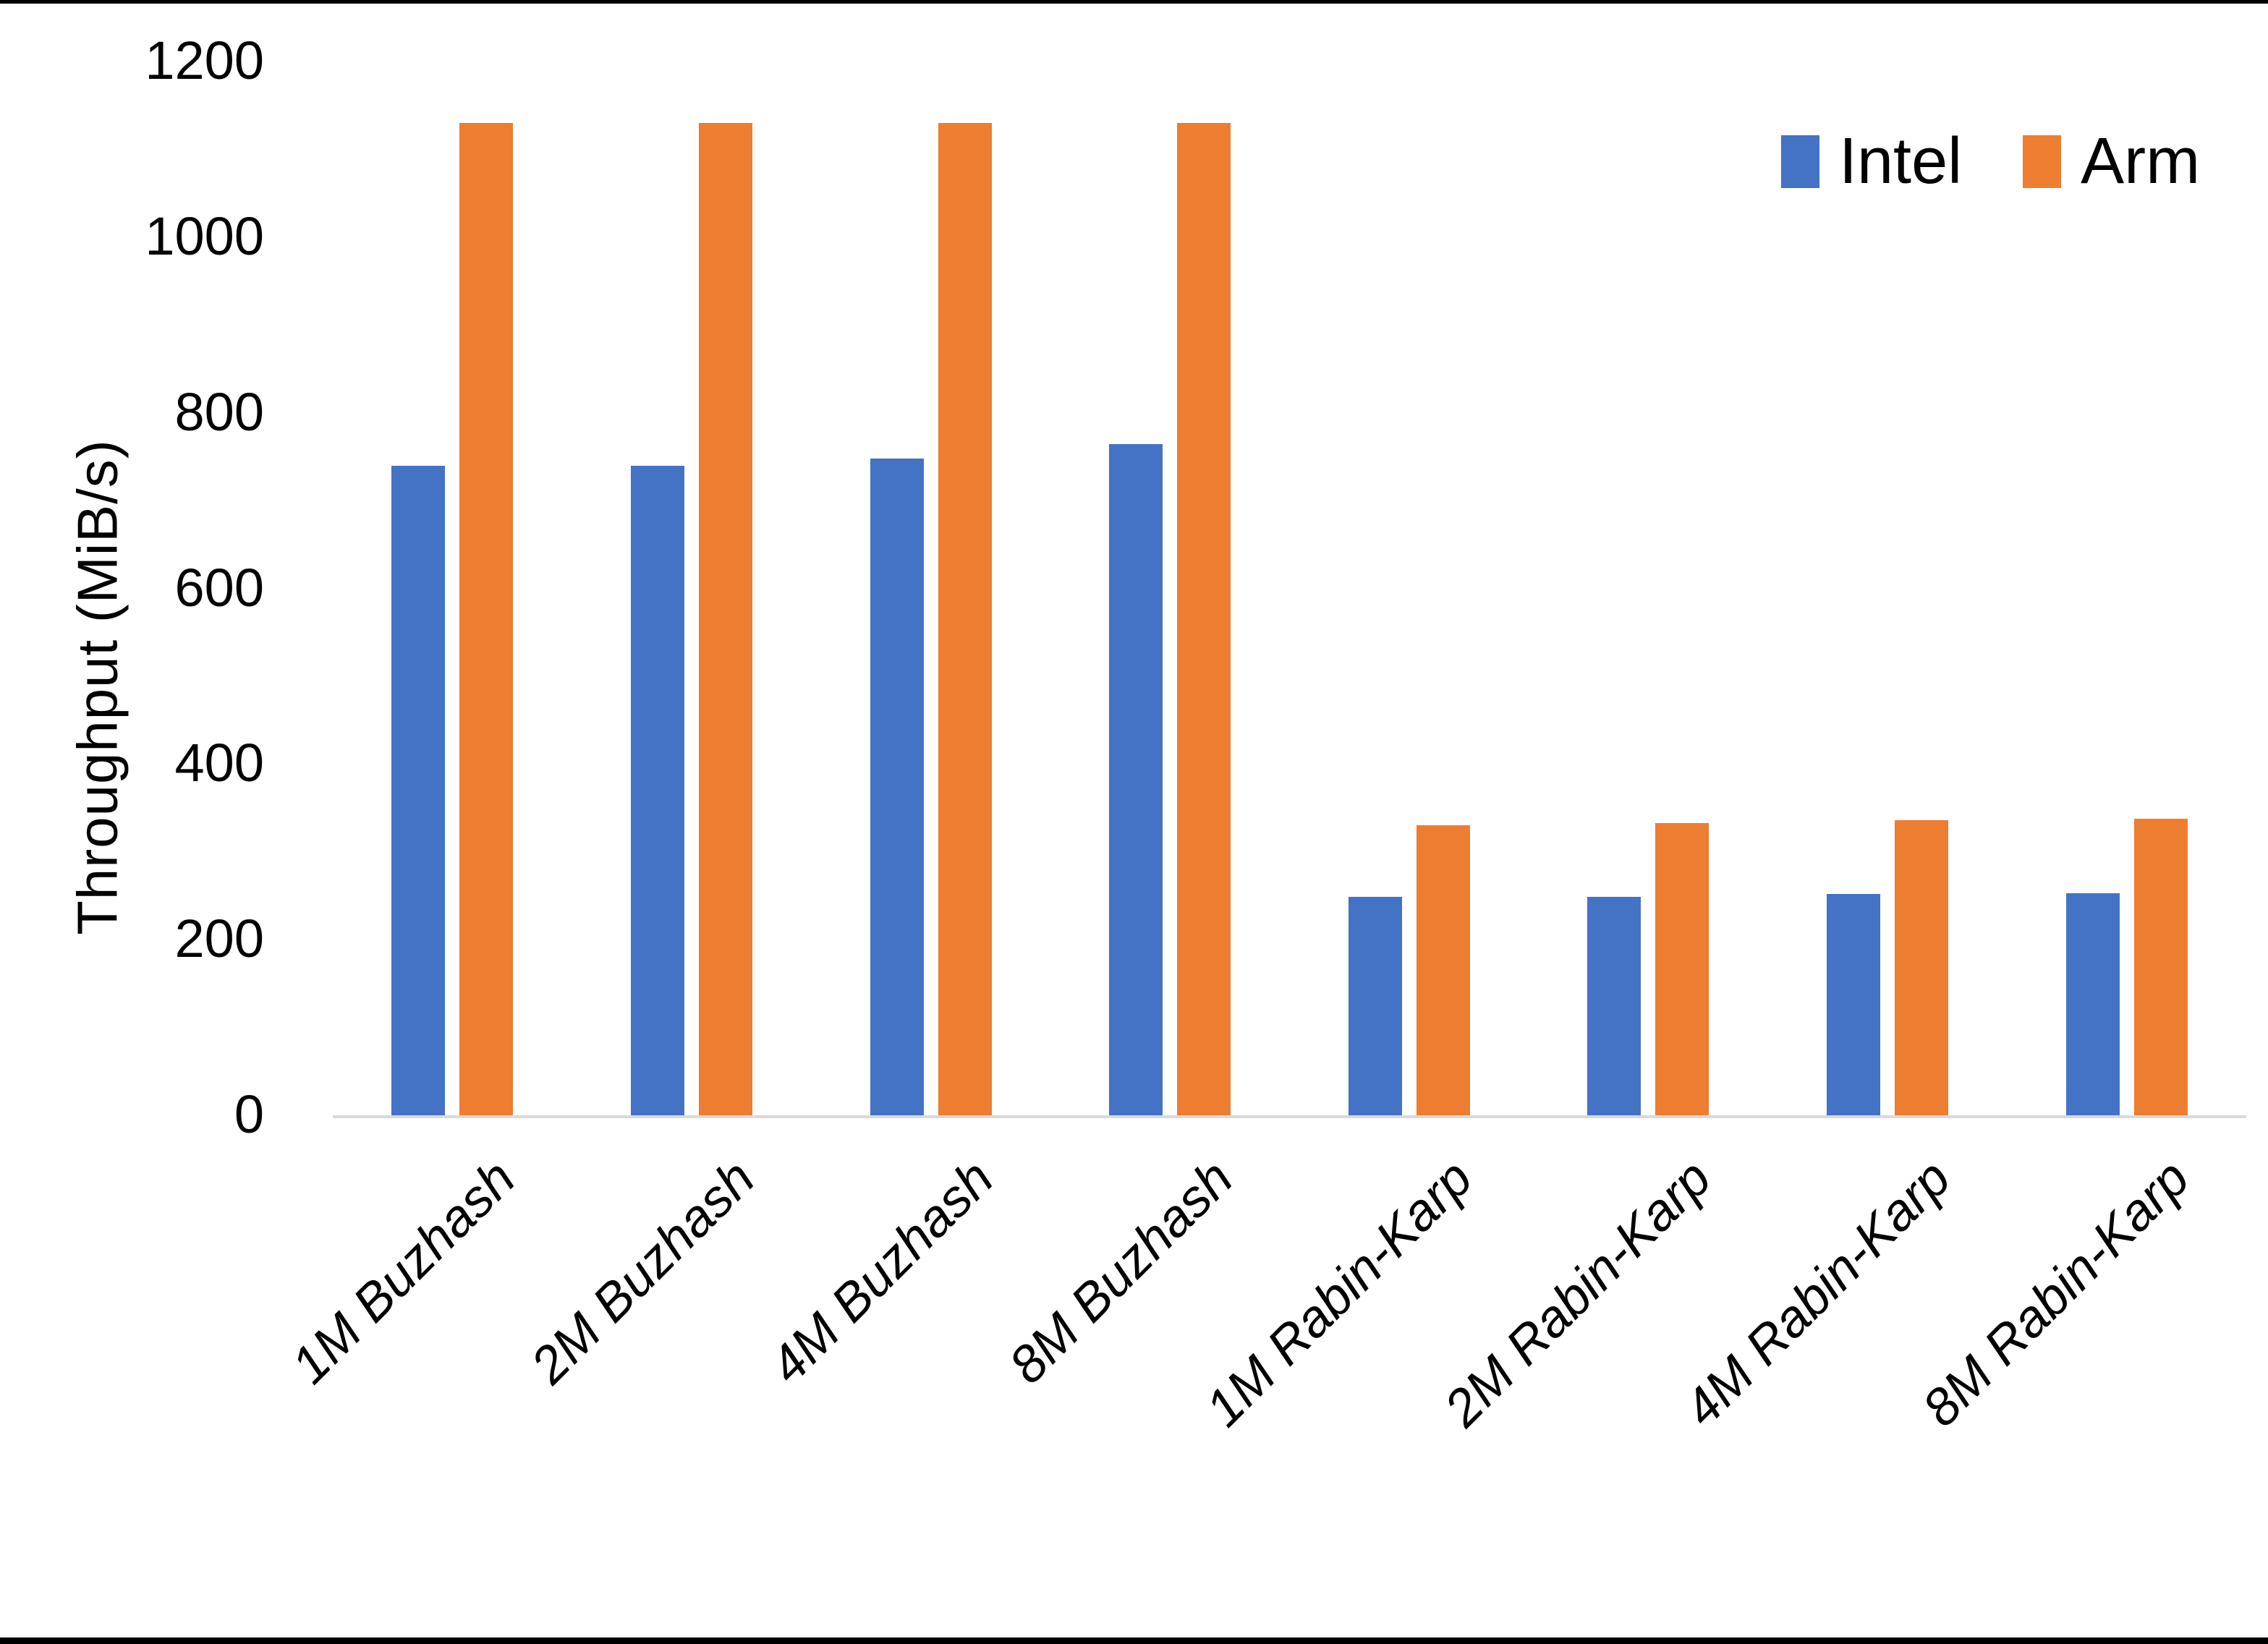 This screenshot has width=2268, height=1644. Describe the element at coordinates (1991, 161) in the screenshot. I see `legend: Intel Arm` at that location.